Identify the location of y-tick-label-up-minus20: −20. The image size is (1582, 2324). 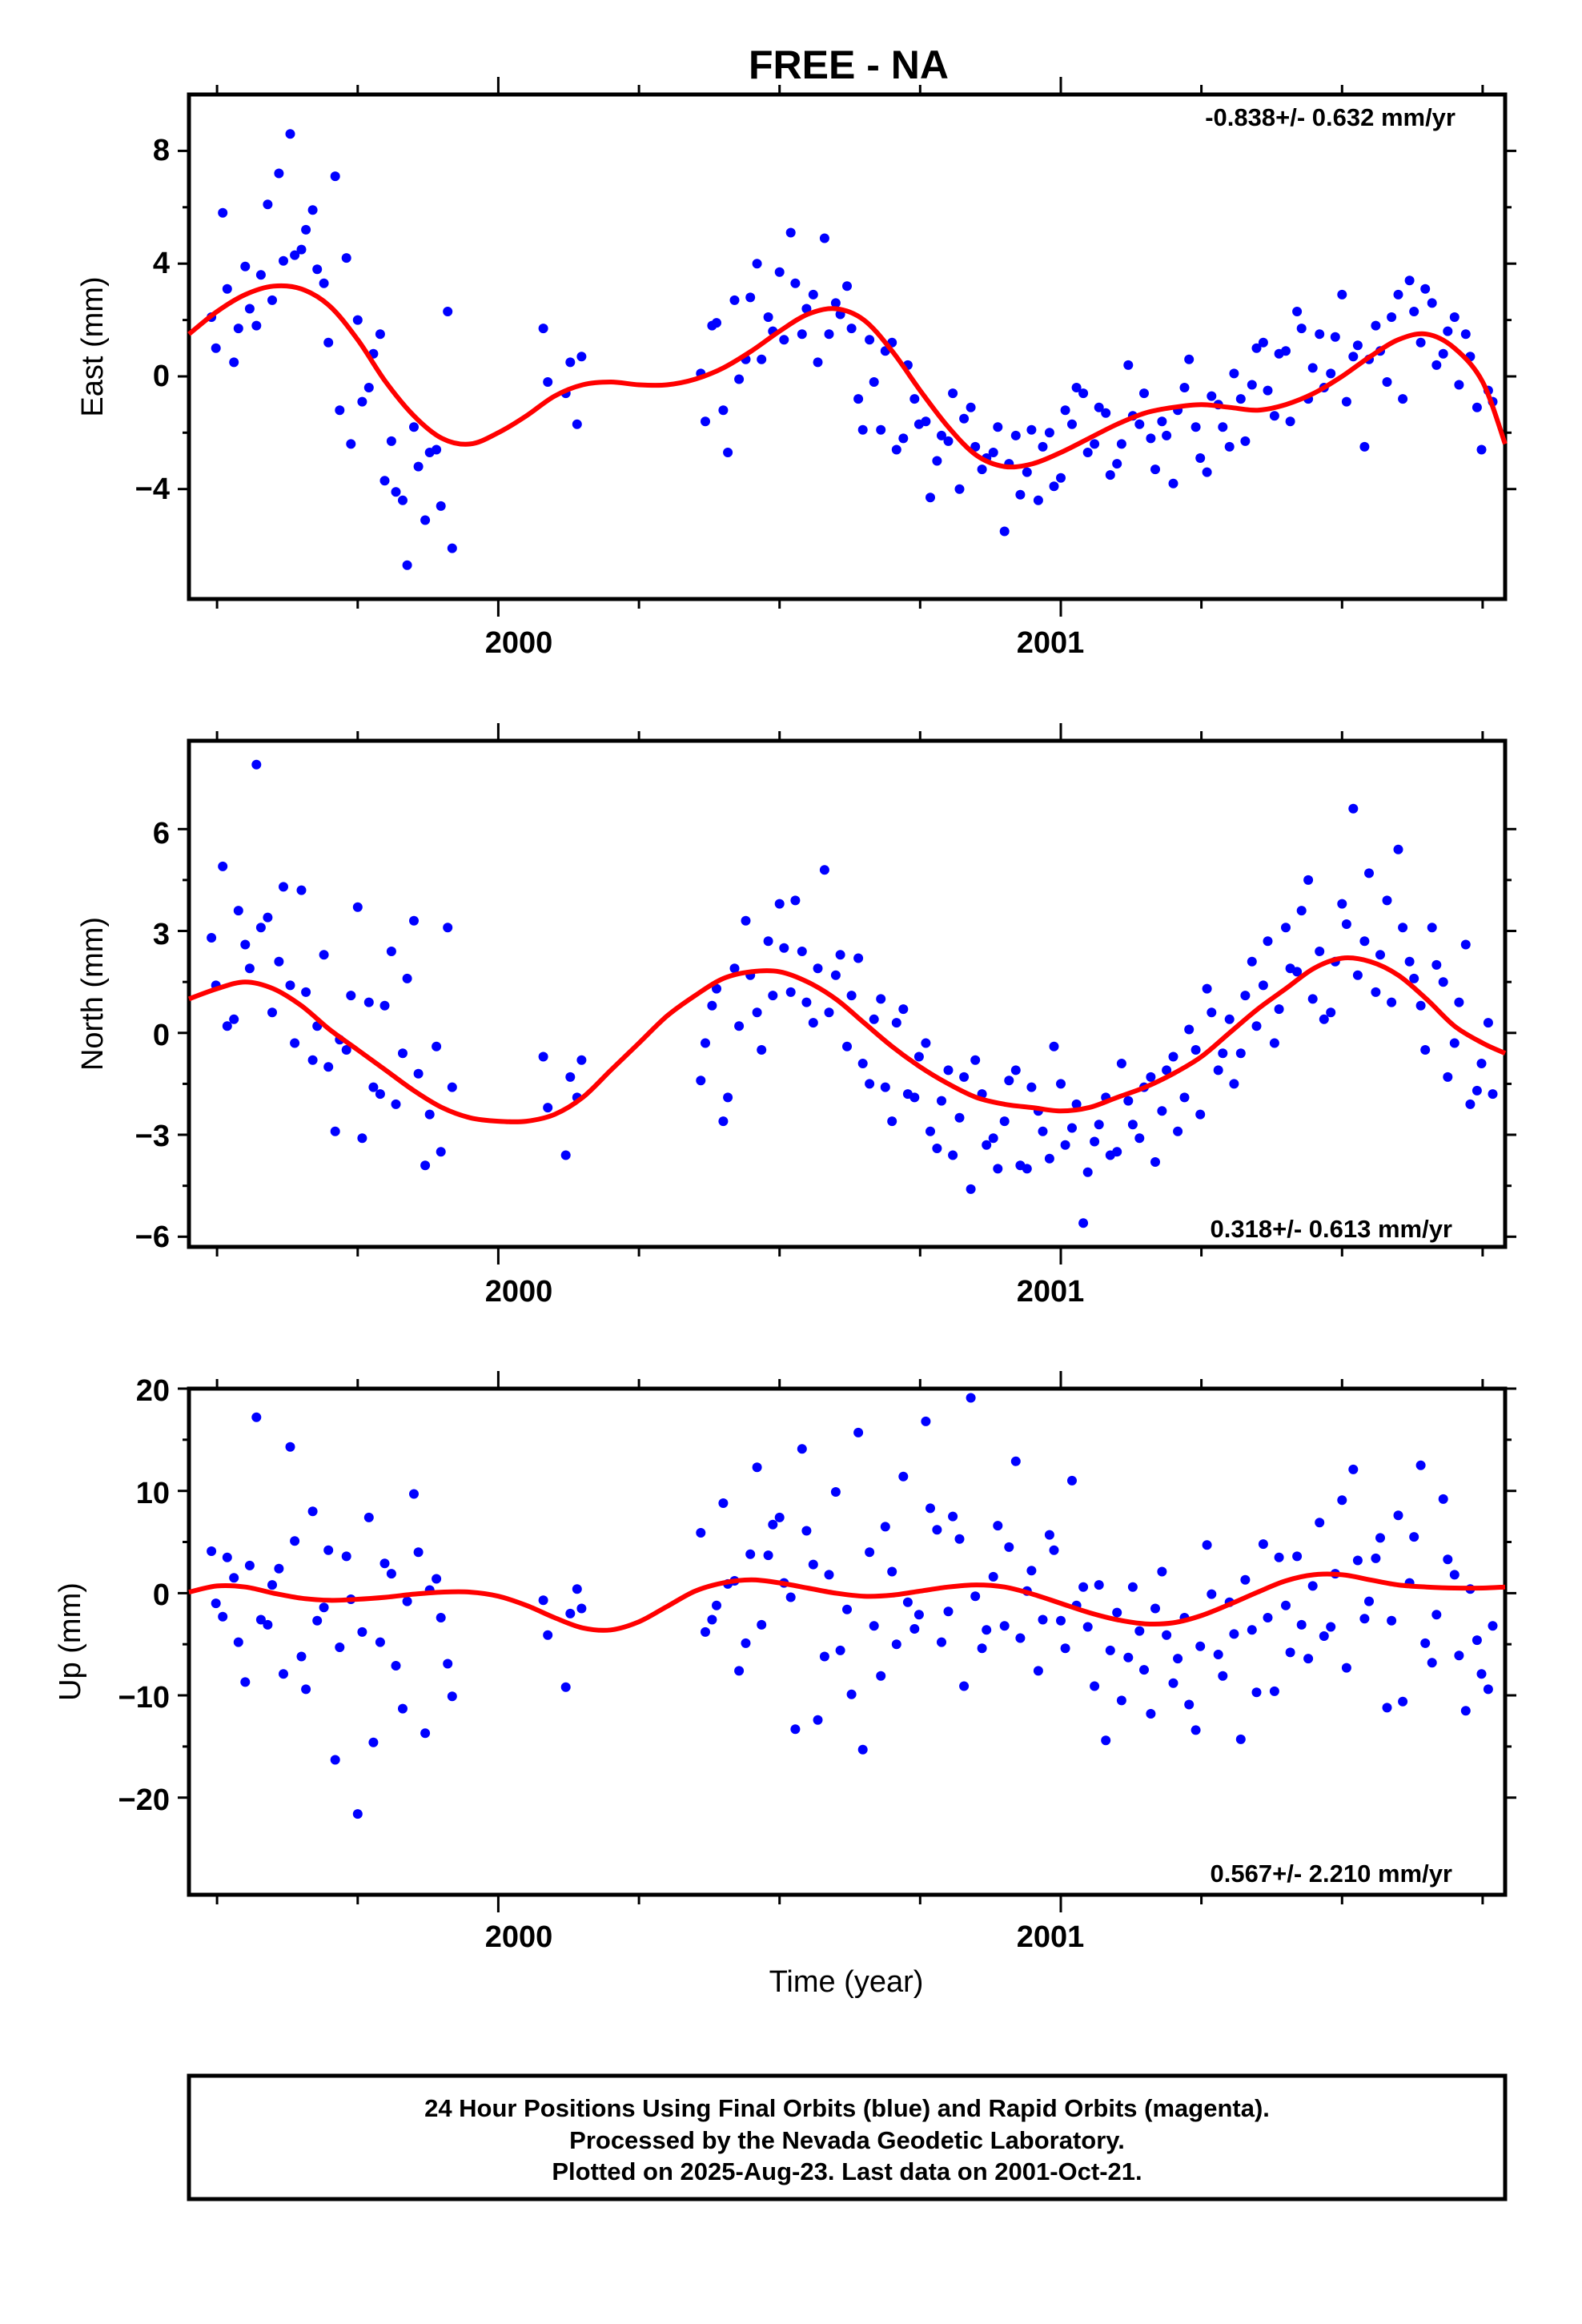
(144, 1800).